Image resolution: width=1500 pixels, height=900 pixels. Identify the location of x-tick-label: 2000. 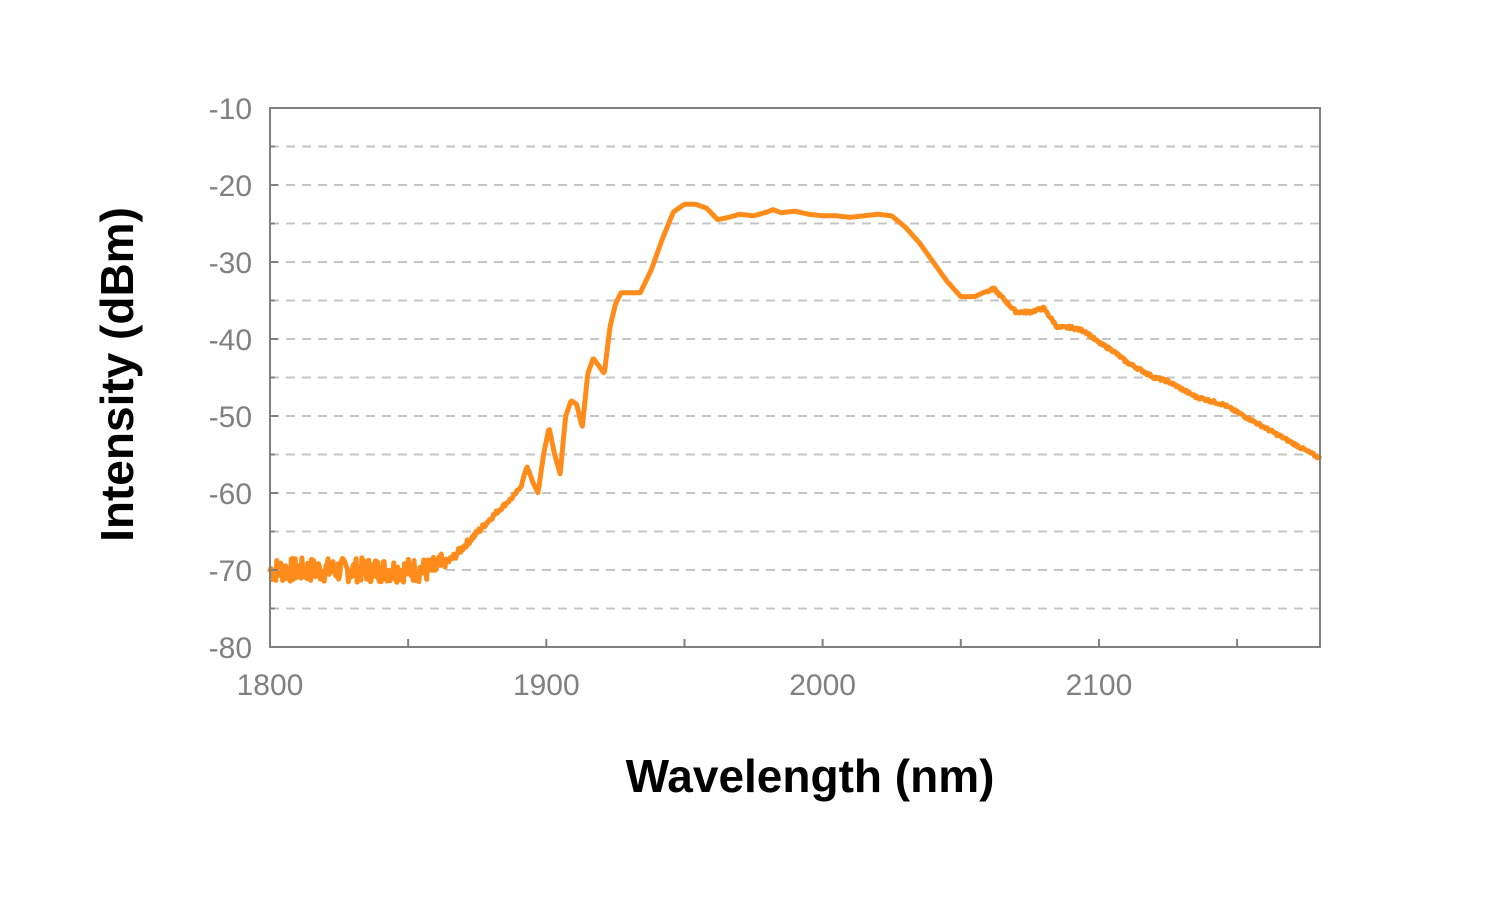
(822, 685).